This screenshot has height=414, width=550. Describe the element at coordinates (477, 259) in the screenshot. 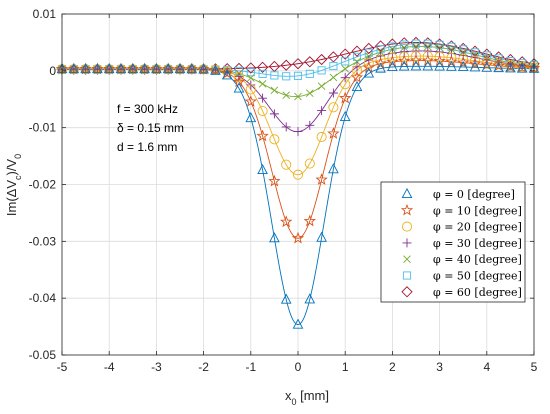

I see `legend-label: φ = 40 [degree]` at that location.